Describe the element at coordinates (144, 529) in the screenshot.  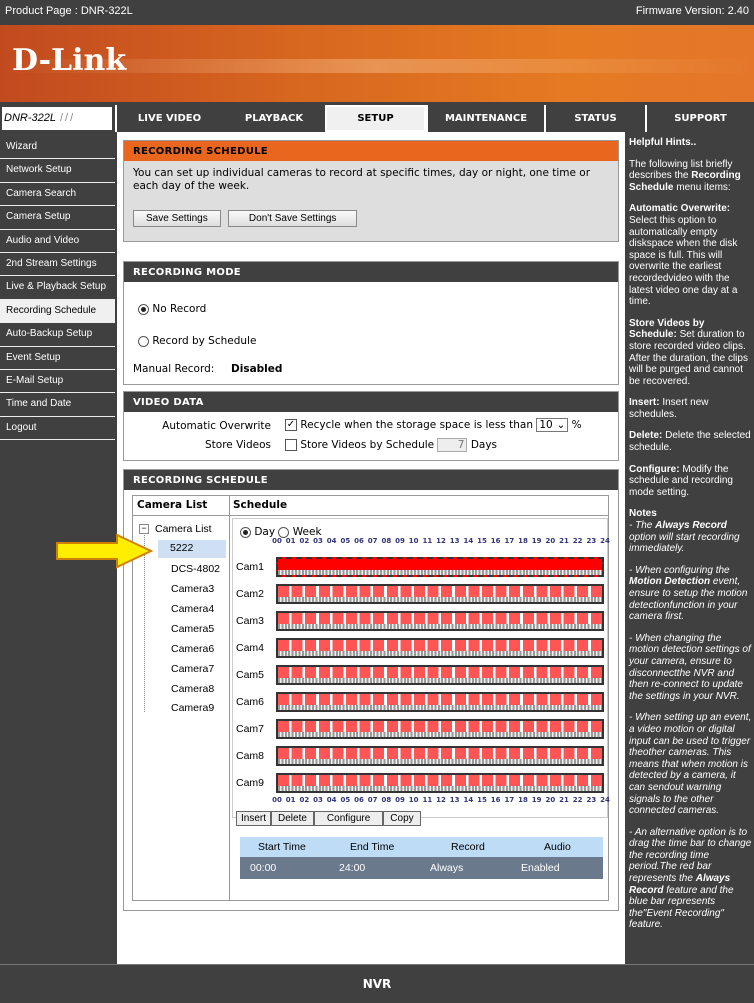
I see `collapse-icon: −` at that location.